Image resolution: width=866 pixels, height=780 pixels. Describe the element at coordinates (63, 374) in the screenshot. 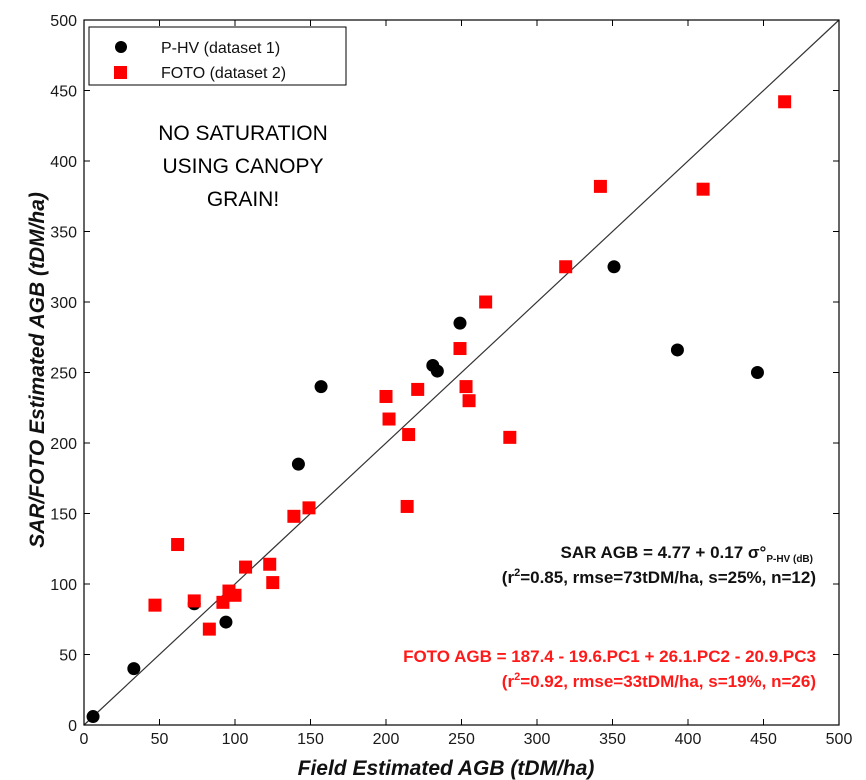

I see `y-tick-label: 250` at that location.